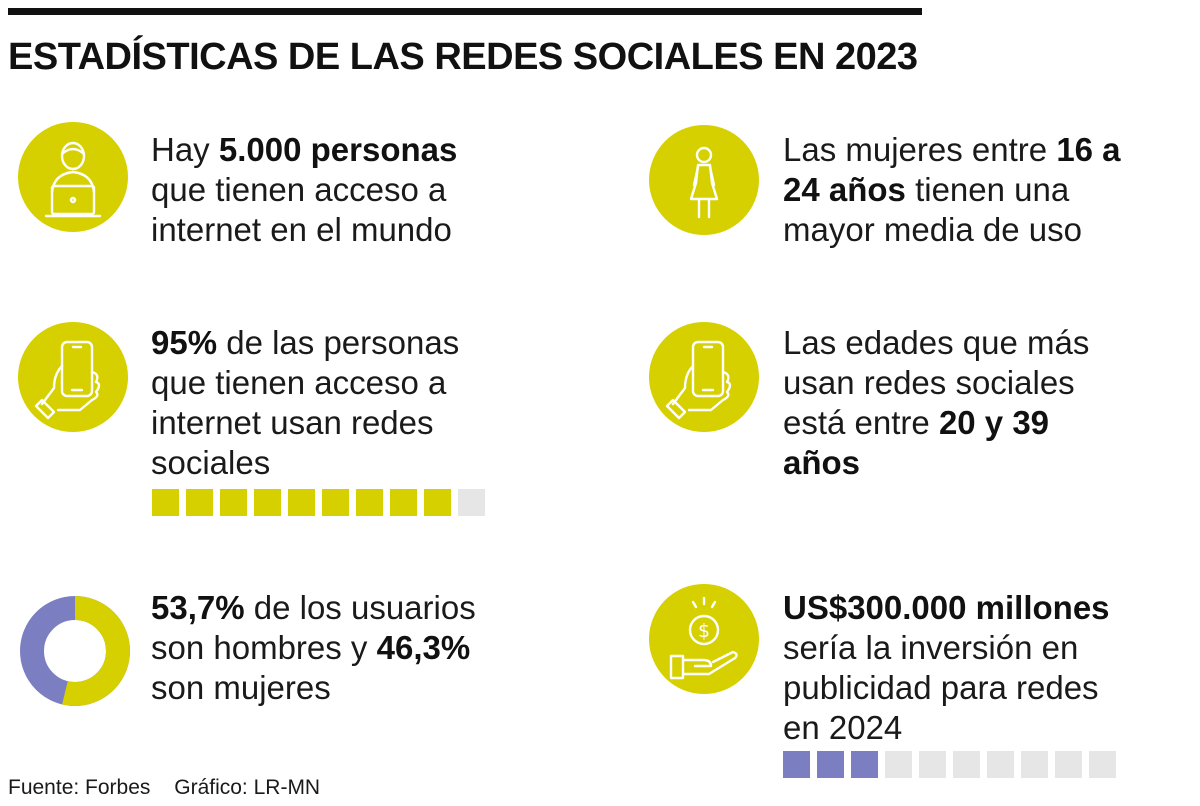 This screenshot has height=806, width=1200. I want to click on text-run: en 2024, so click(843, 727).